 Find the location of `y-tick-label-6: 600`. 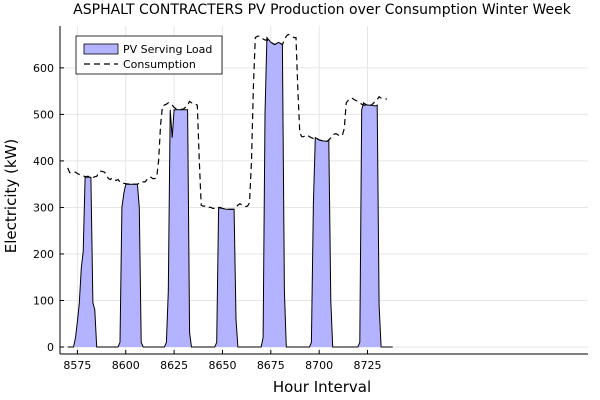

y-tick-label-6: 600 is located at coordinates (43, 68).